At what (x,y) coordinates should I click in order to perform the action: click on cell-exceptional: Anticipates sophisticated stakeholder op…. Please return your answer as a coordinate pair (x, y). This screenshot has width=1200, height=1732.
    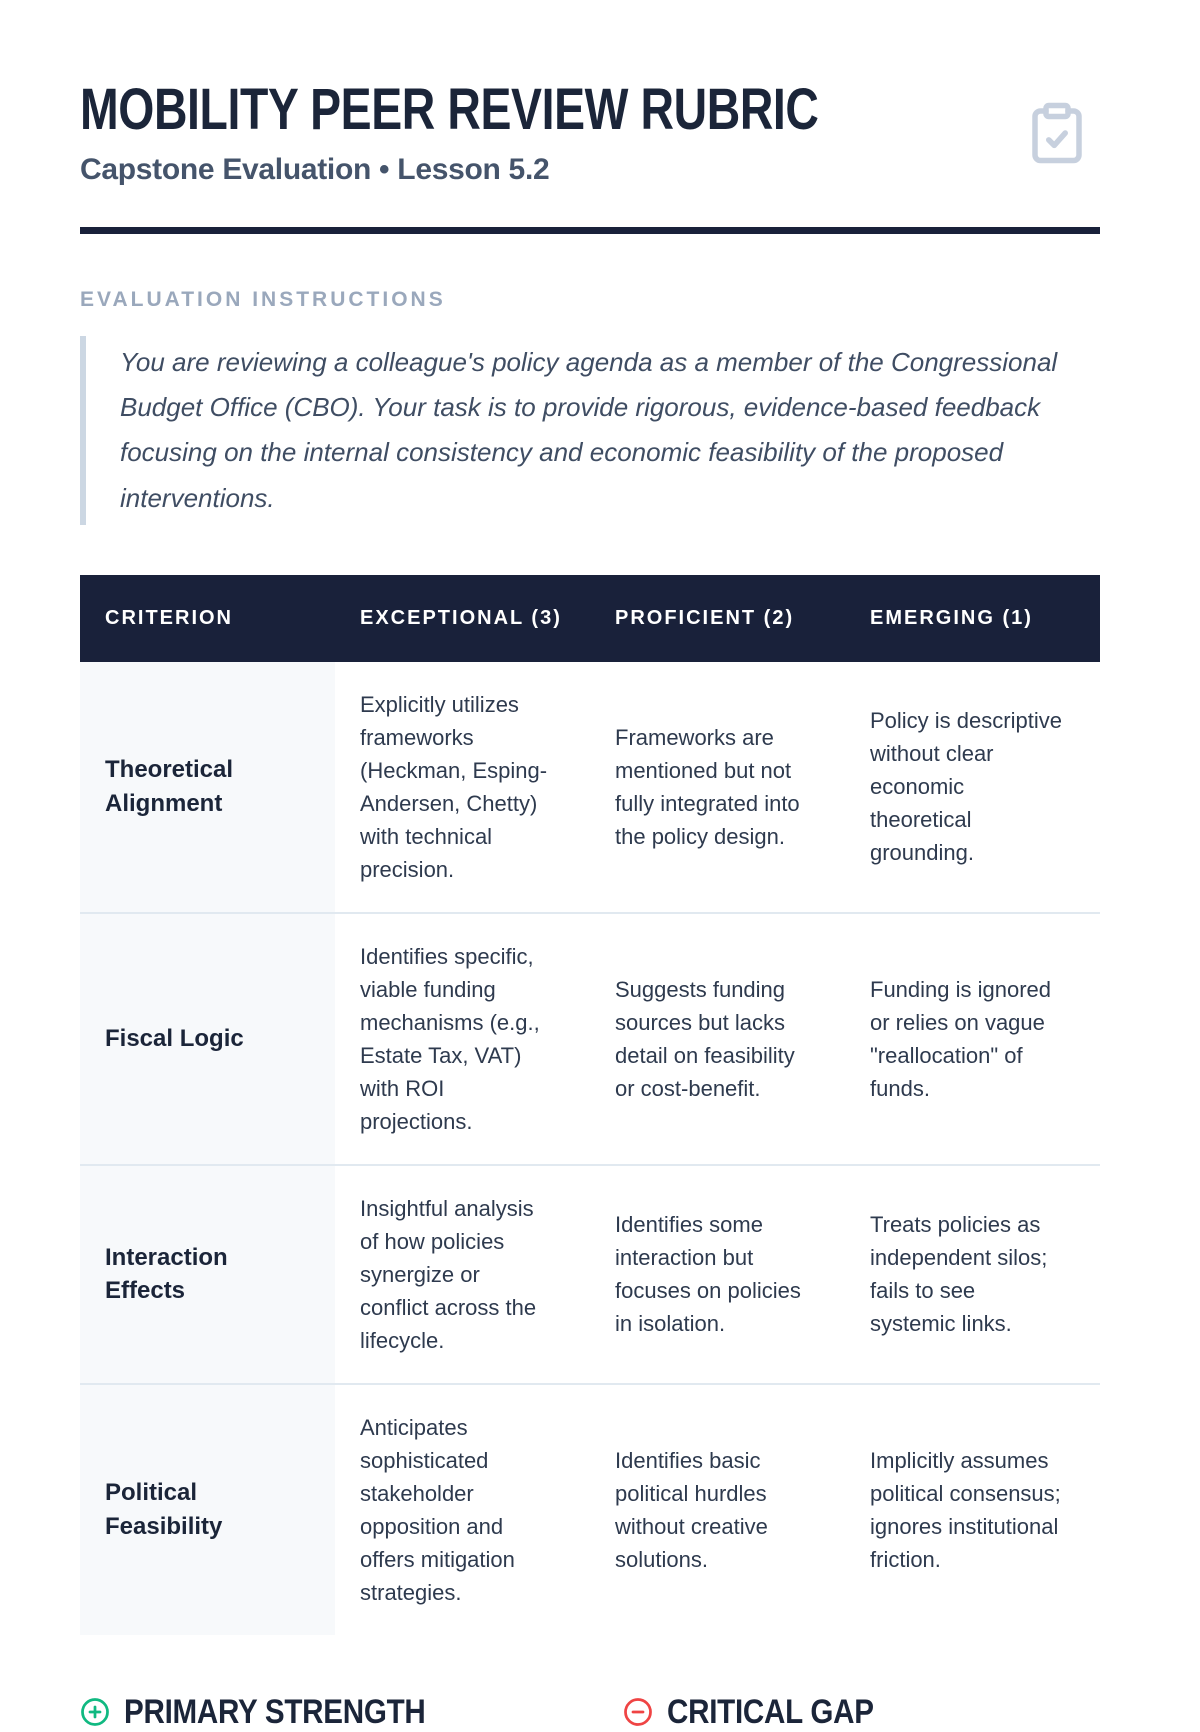
    Looking at the image, I should click on (437, 1509).